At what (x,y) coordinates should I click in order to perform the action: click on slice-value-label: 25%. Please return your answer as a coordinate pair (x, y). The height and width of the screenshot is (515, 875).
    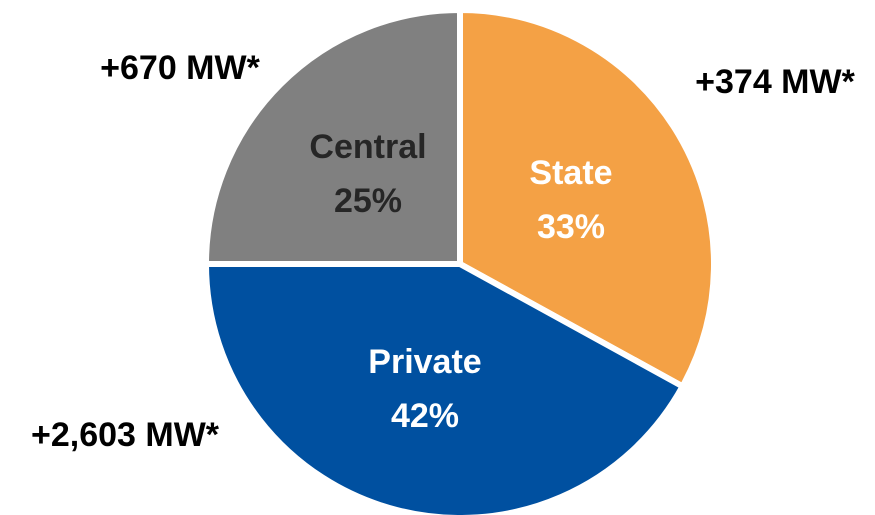
    Looking at the image, I should click on (368, 201).